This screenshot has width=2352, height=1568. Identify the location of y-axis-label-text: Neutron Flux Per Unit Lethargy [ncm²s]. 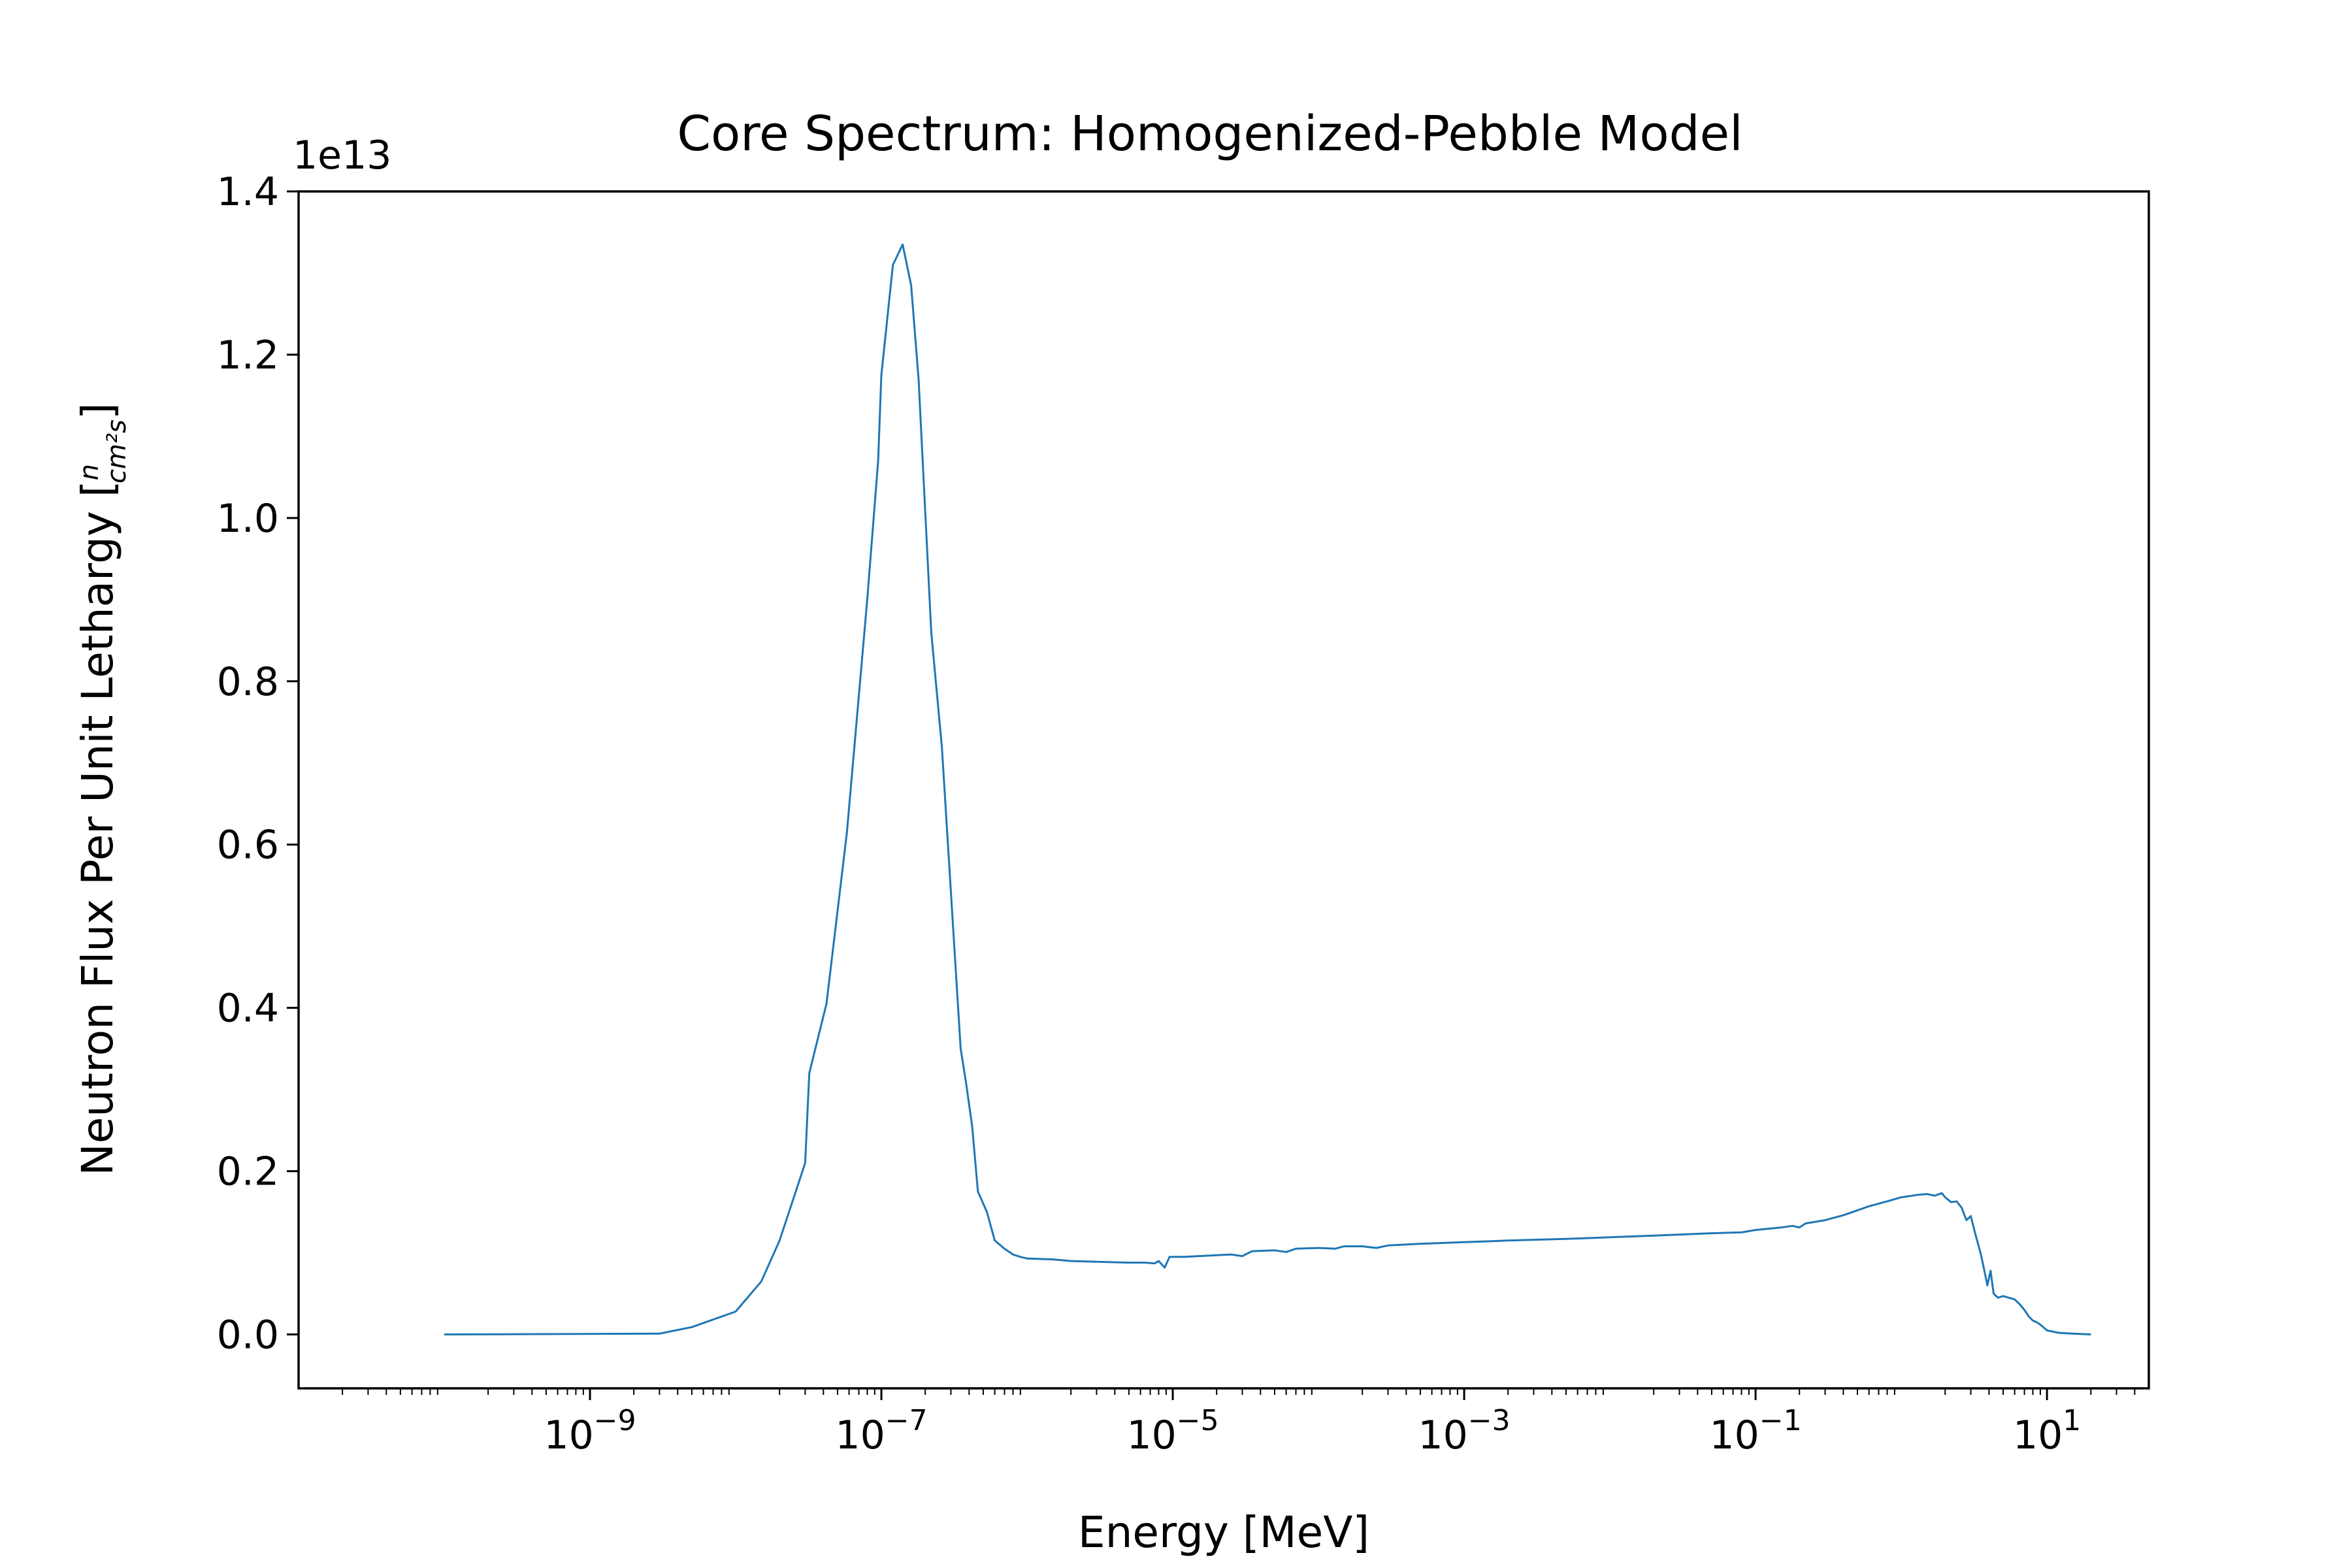
(102, 788).